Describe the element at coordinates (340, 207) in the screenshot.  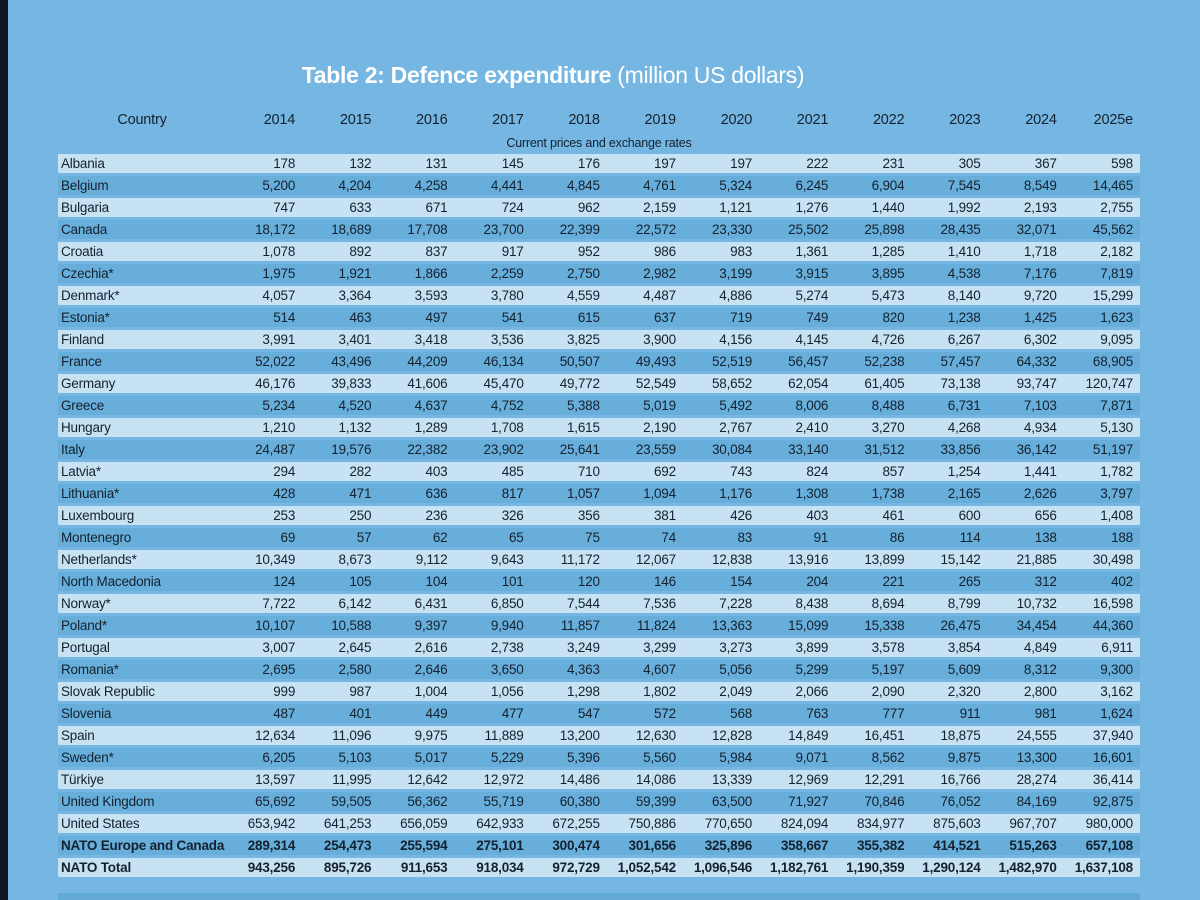
I see `value-cell: 633` at that location.